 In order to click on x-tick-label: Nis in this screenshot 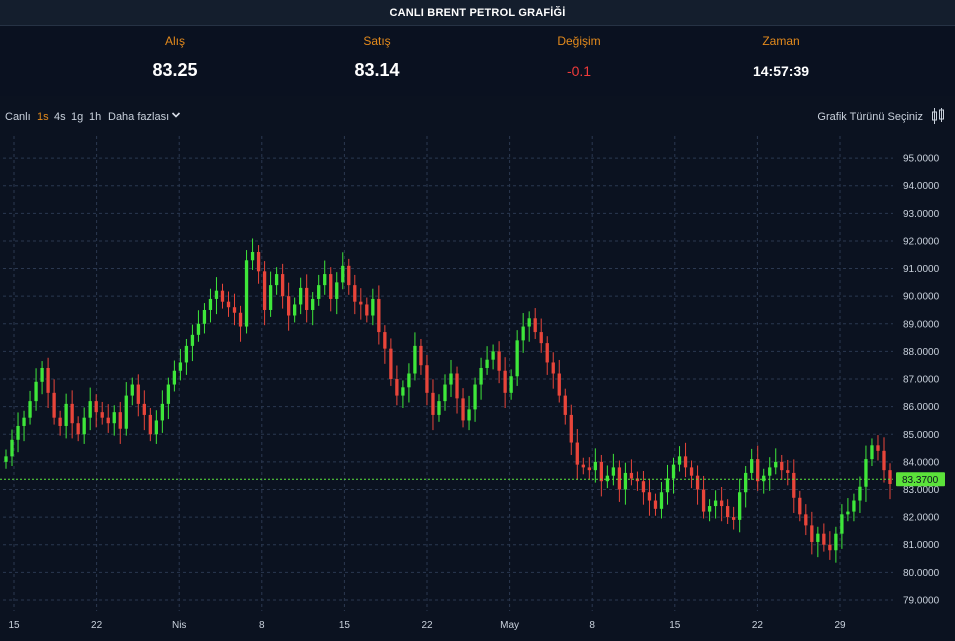, I will do `click(179, 625)`.